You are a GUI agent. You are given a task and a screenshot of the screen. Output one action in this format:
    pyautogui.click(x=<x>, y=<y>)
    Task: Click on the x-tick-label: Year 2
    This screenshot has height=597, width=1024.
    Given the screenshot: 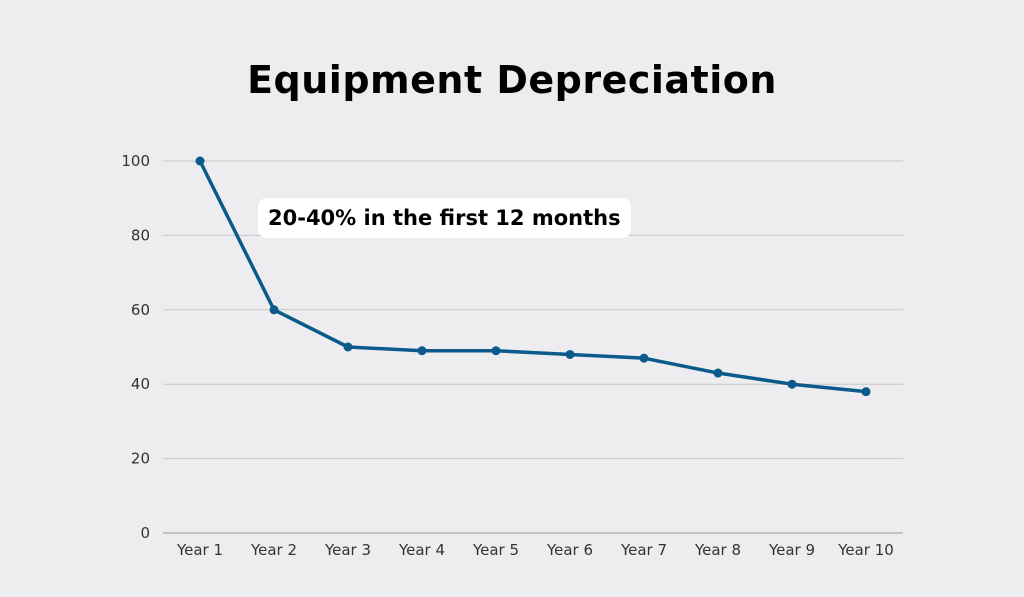 What is the action you would take?
    pyautogui.click(x=273, y=550)
    